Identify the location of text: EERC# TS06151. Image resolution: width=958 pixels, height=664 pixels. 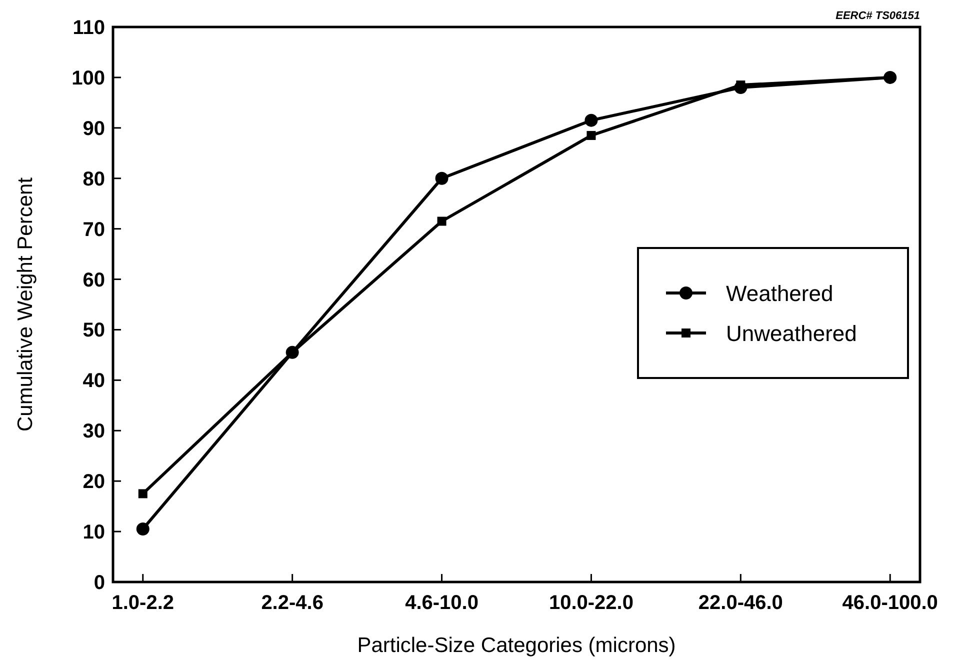
(878, 16).